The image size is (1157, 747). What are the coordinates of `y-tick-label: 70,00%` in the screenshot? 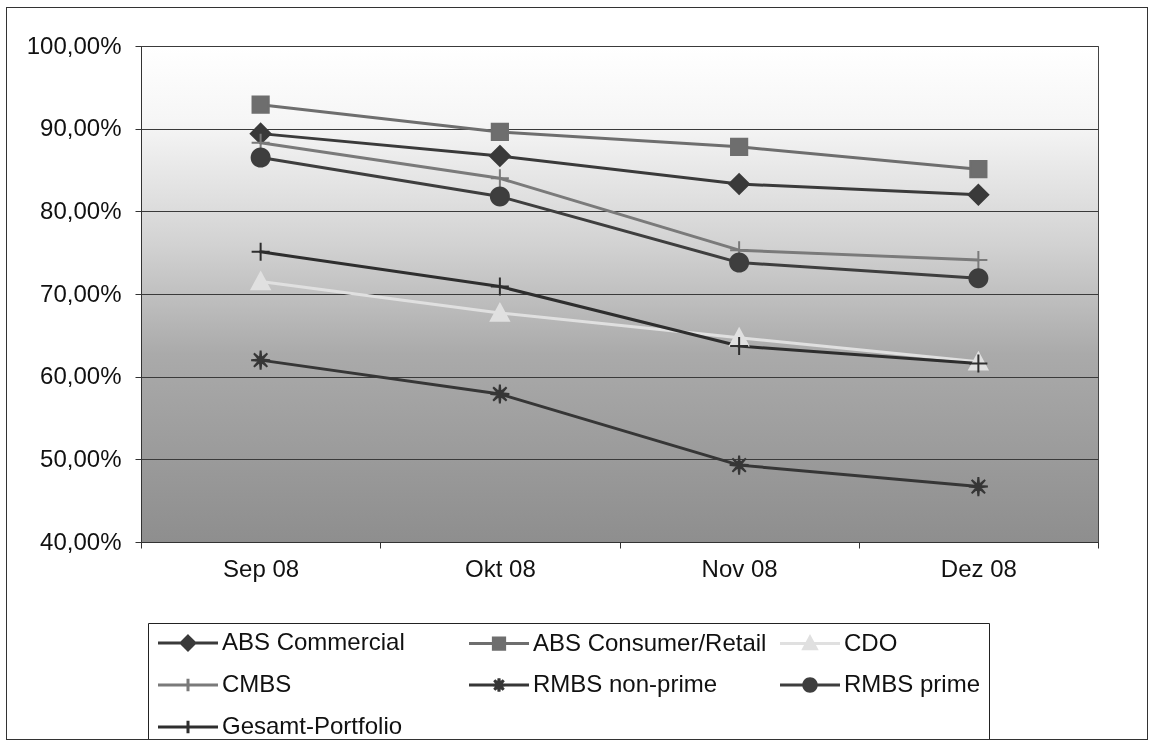 It's located at (81, 293).